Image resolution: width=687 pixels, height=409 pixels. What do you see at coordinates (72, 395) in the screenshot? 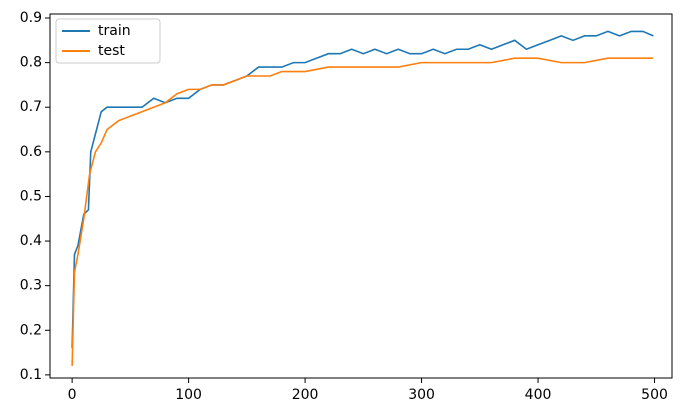
I see `x-tick-label: 0` at bounding box center [72, 395].